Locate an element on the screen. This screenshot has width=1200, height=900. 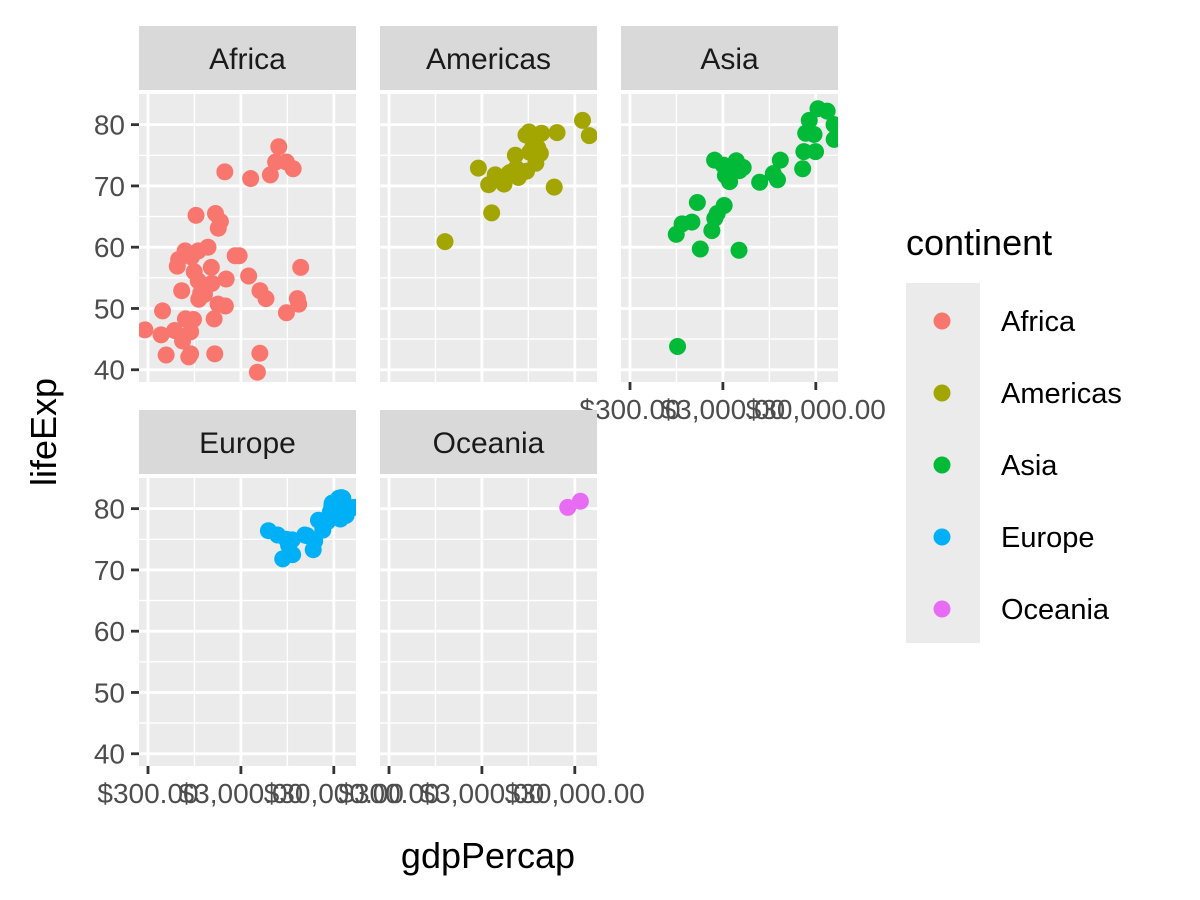
strip-oceania is located at coordinates (488, 442).